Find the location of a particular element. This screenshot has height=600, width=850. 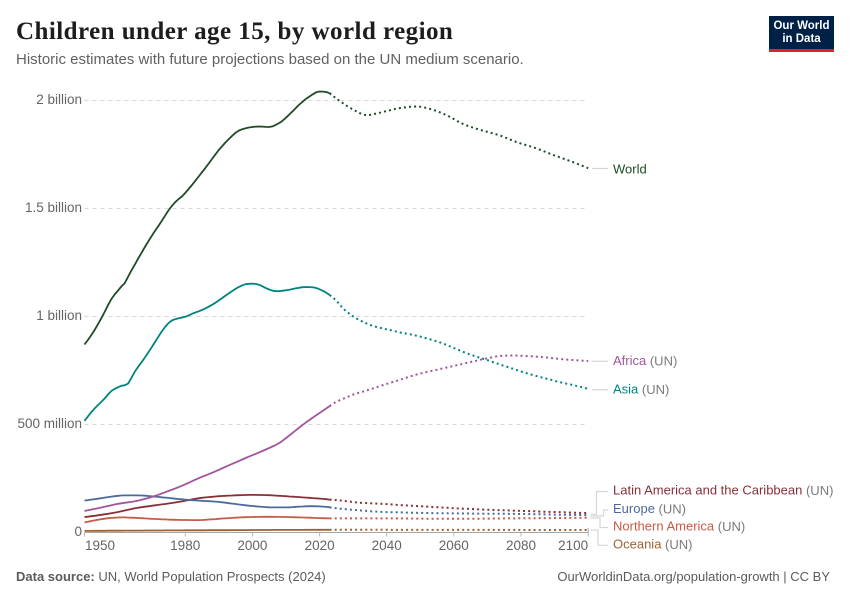

svg-text: Africa (UN) is located at coordinates (645, 360).